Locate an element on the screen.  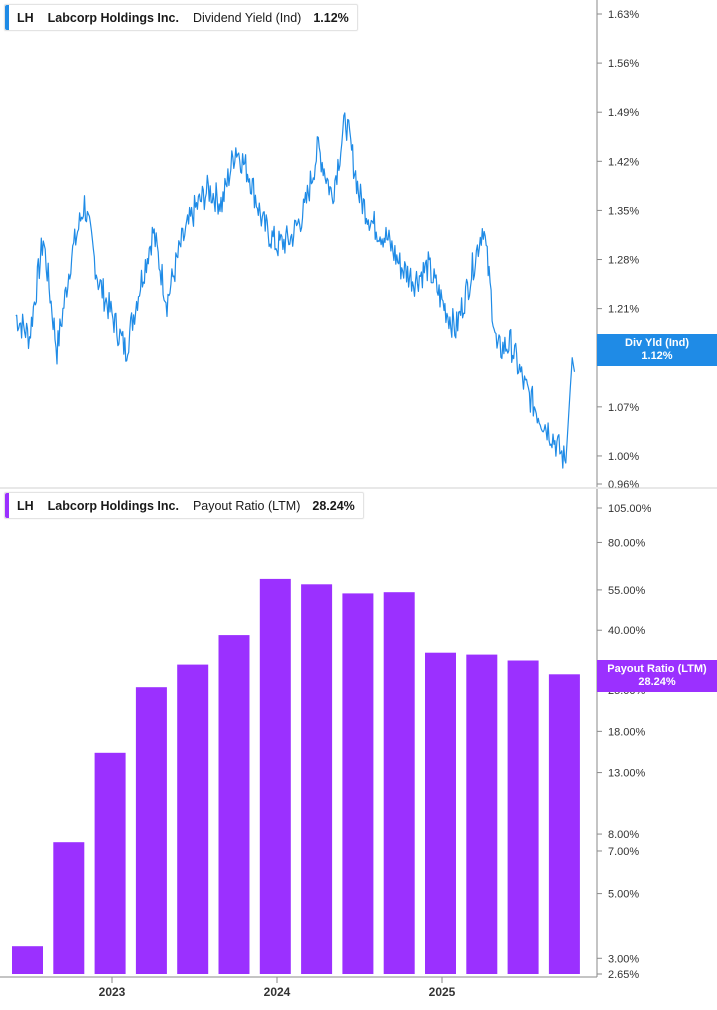
legend-metric: Payout Ratio (LTM) is located at coordinates (246, 505).